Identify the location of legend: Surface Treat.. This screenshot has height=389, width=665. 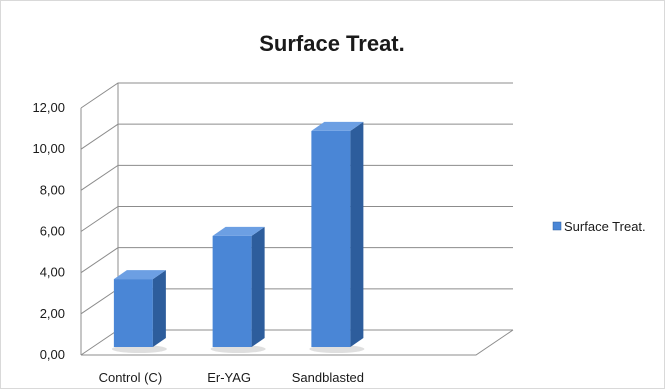
(599, 226).